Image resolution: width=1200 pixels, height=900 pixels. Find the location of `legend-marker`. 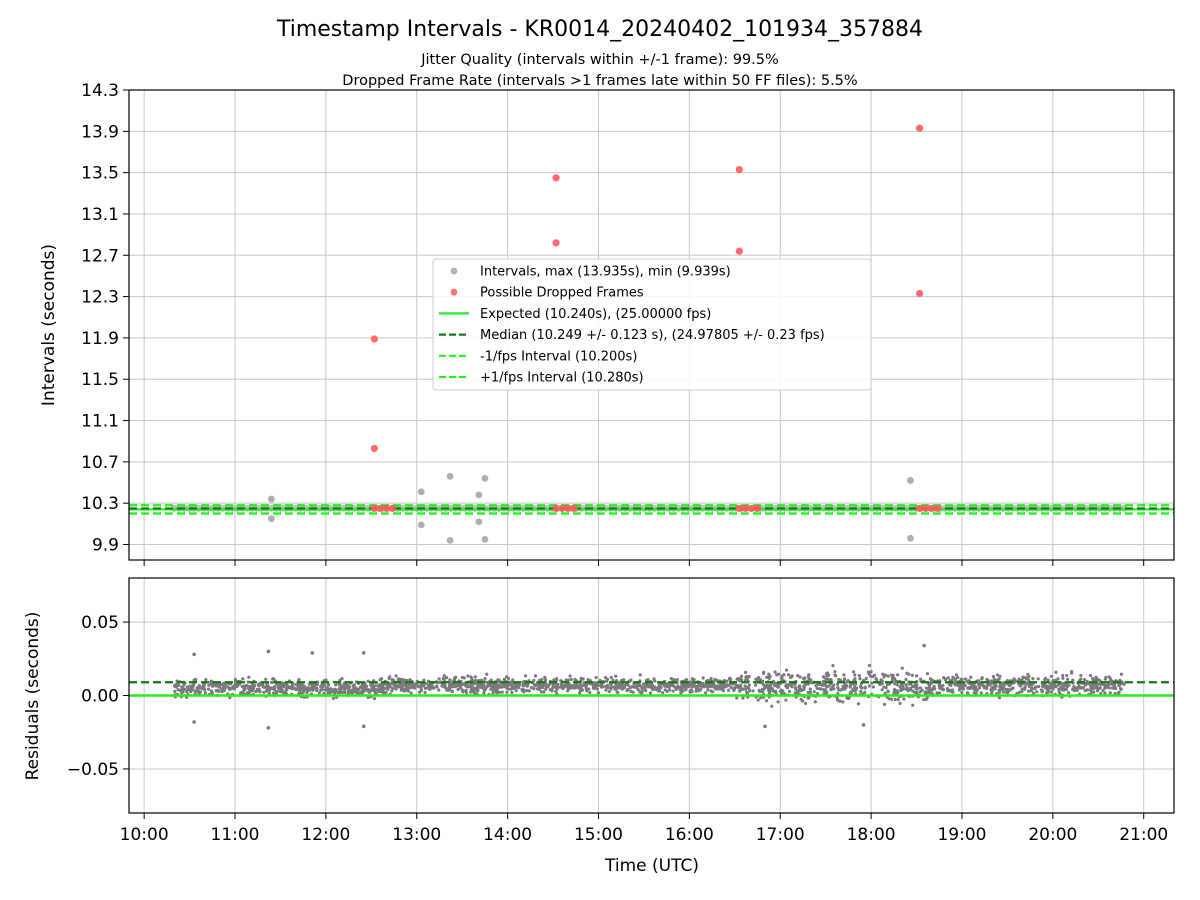

legend-marker is located at coordinates (454, 292).